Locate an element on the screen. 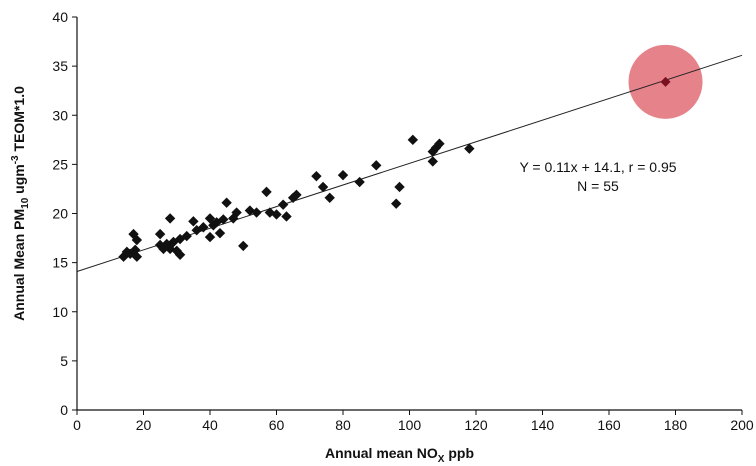 The height and width of the screenshot is (466, 756). x-axis-title-main: Annual mean NO is located at coordinates (381, 453).